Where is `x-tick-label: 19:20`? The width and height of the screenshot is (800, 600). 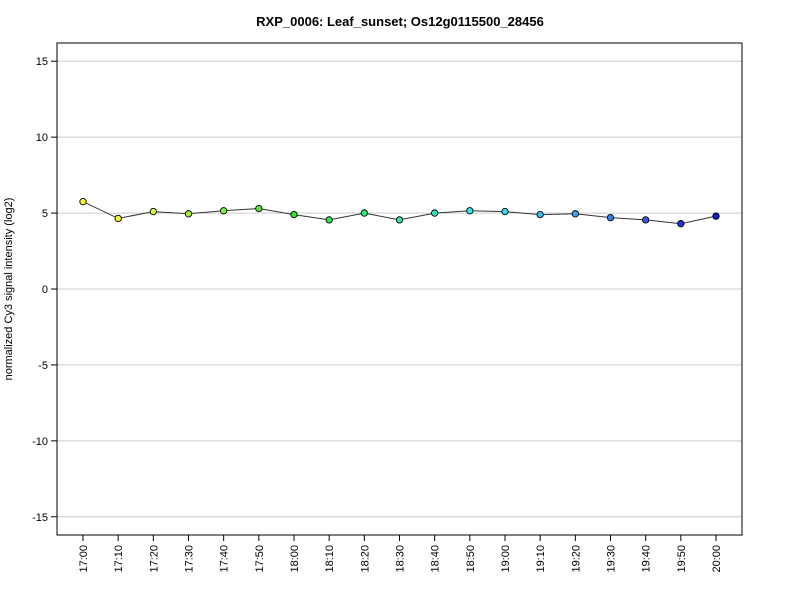 x-tick-label: 19:20 is located at coordinates (576, 559).